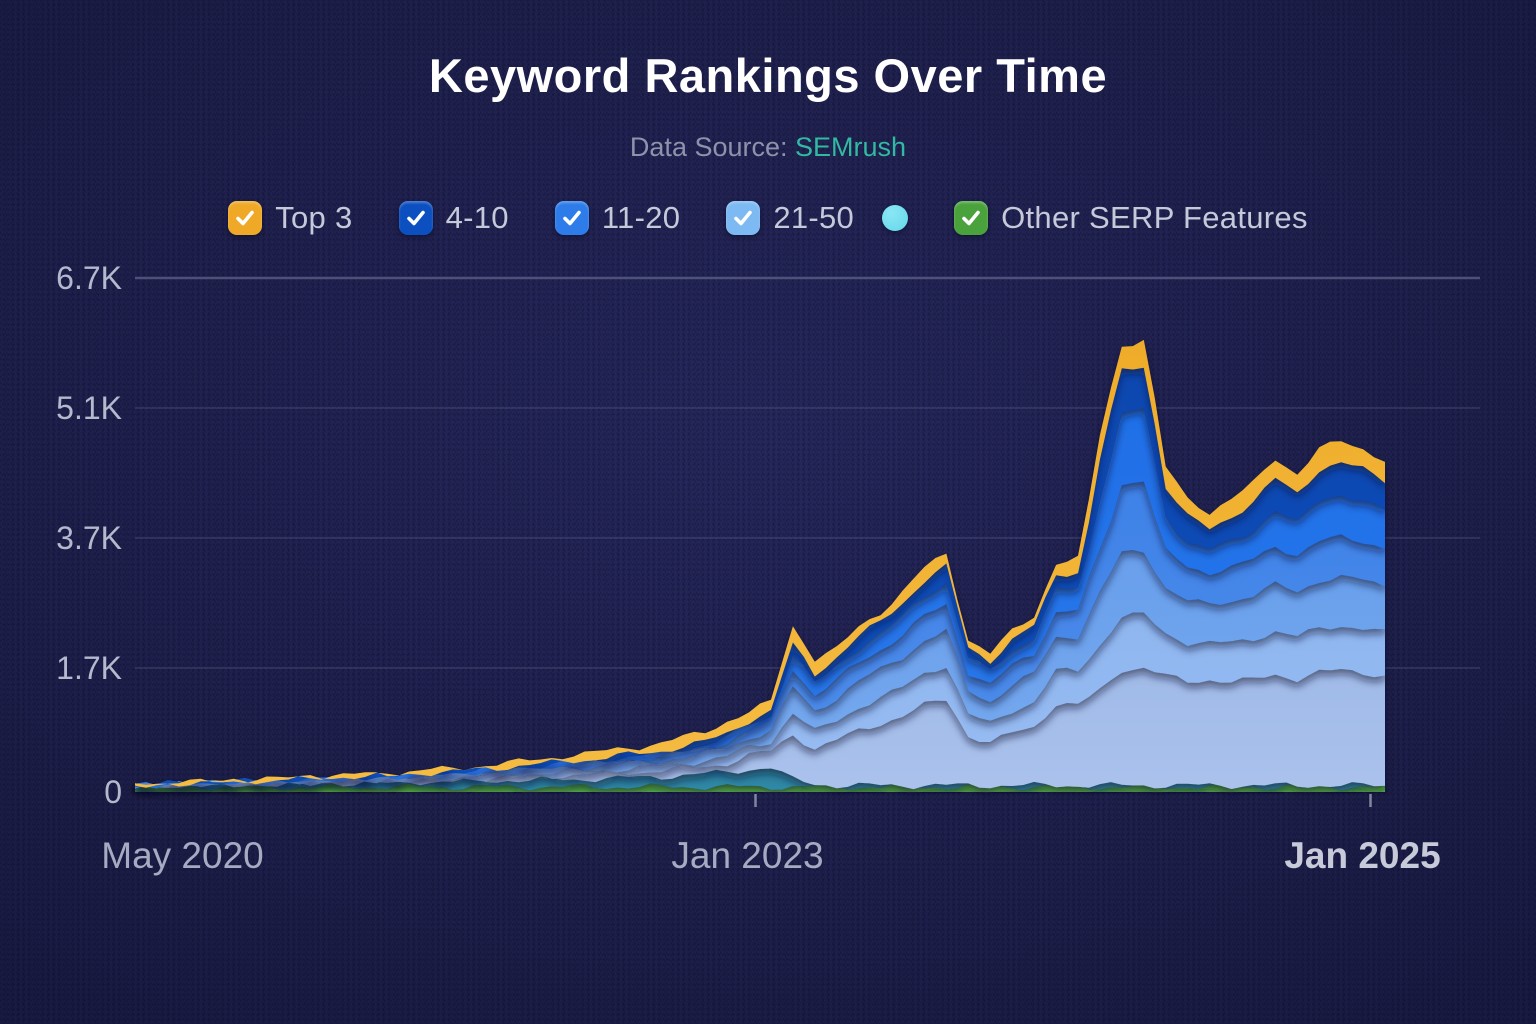 The image size is (1536, 1024). I want to click on series-band-unlabeled-cyan-series, so click(760, 779).